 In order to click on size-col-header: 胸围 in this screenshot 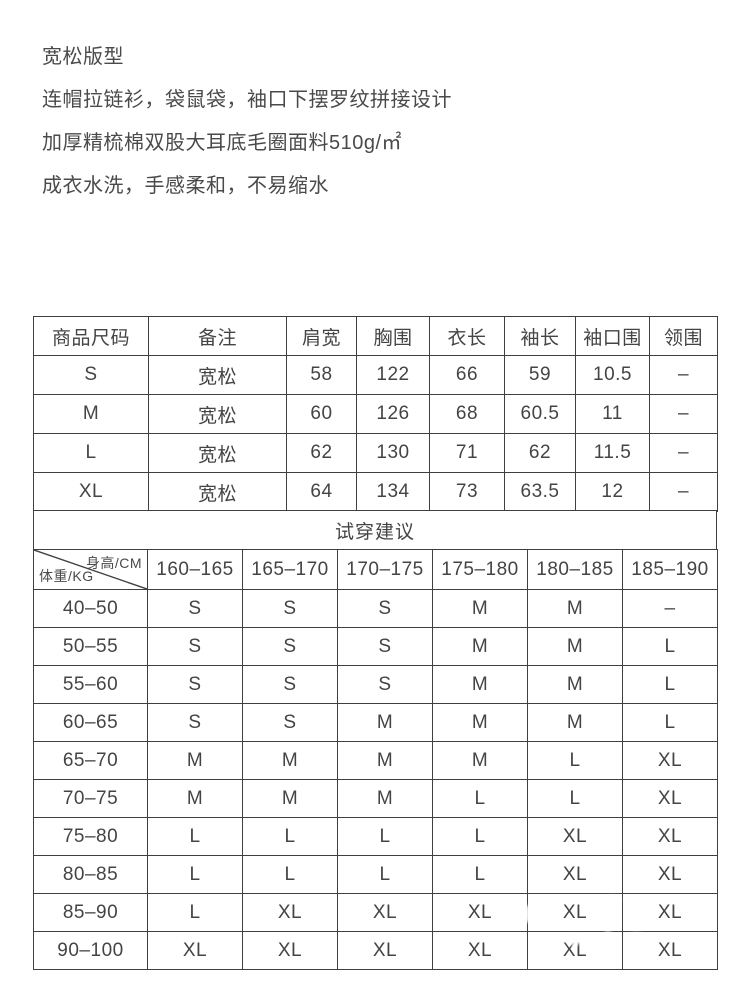, I will do `click(393, 336)`.